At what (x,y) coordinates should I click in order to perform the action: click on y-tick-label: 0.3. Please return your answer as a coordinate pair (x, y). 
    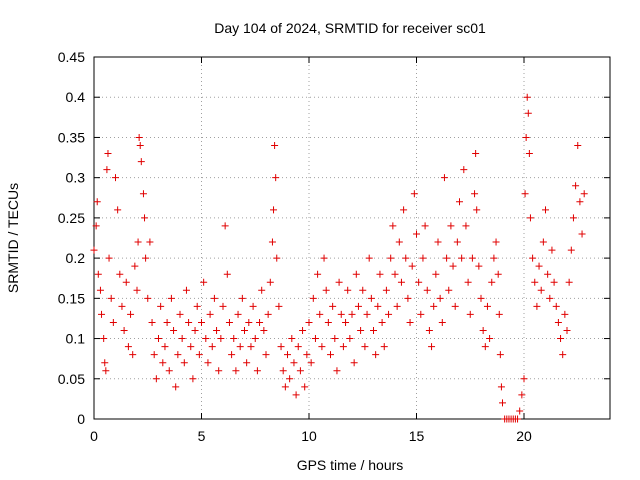
    Looking at the image, I should click on (76, 178).